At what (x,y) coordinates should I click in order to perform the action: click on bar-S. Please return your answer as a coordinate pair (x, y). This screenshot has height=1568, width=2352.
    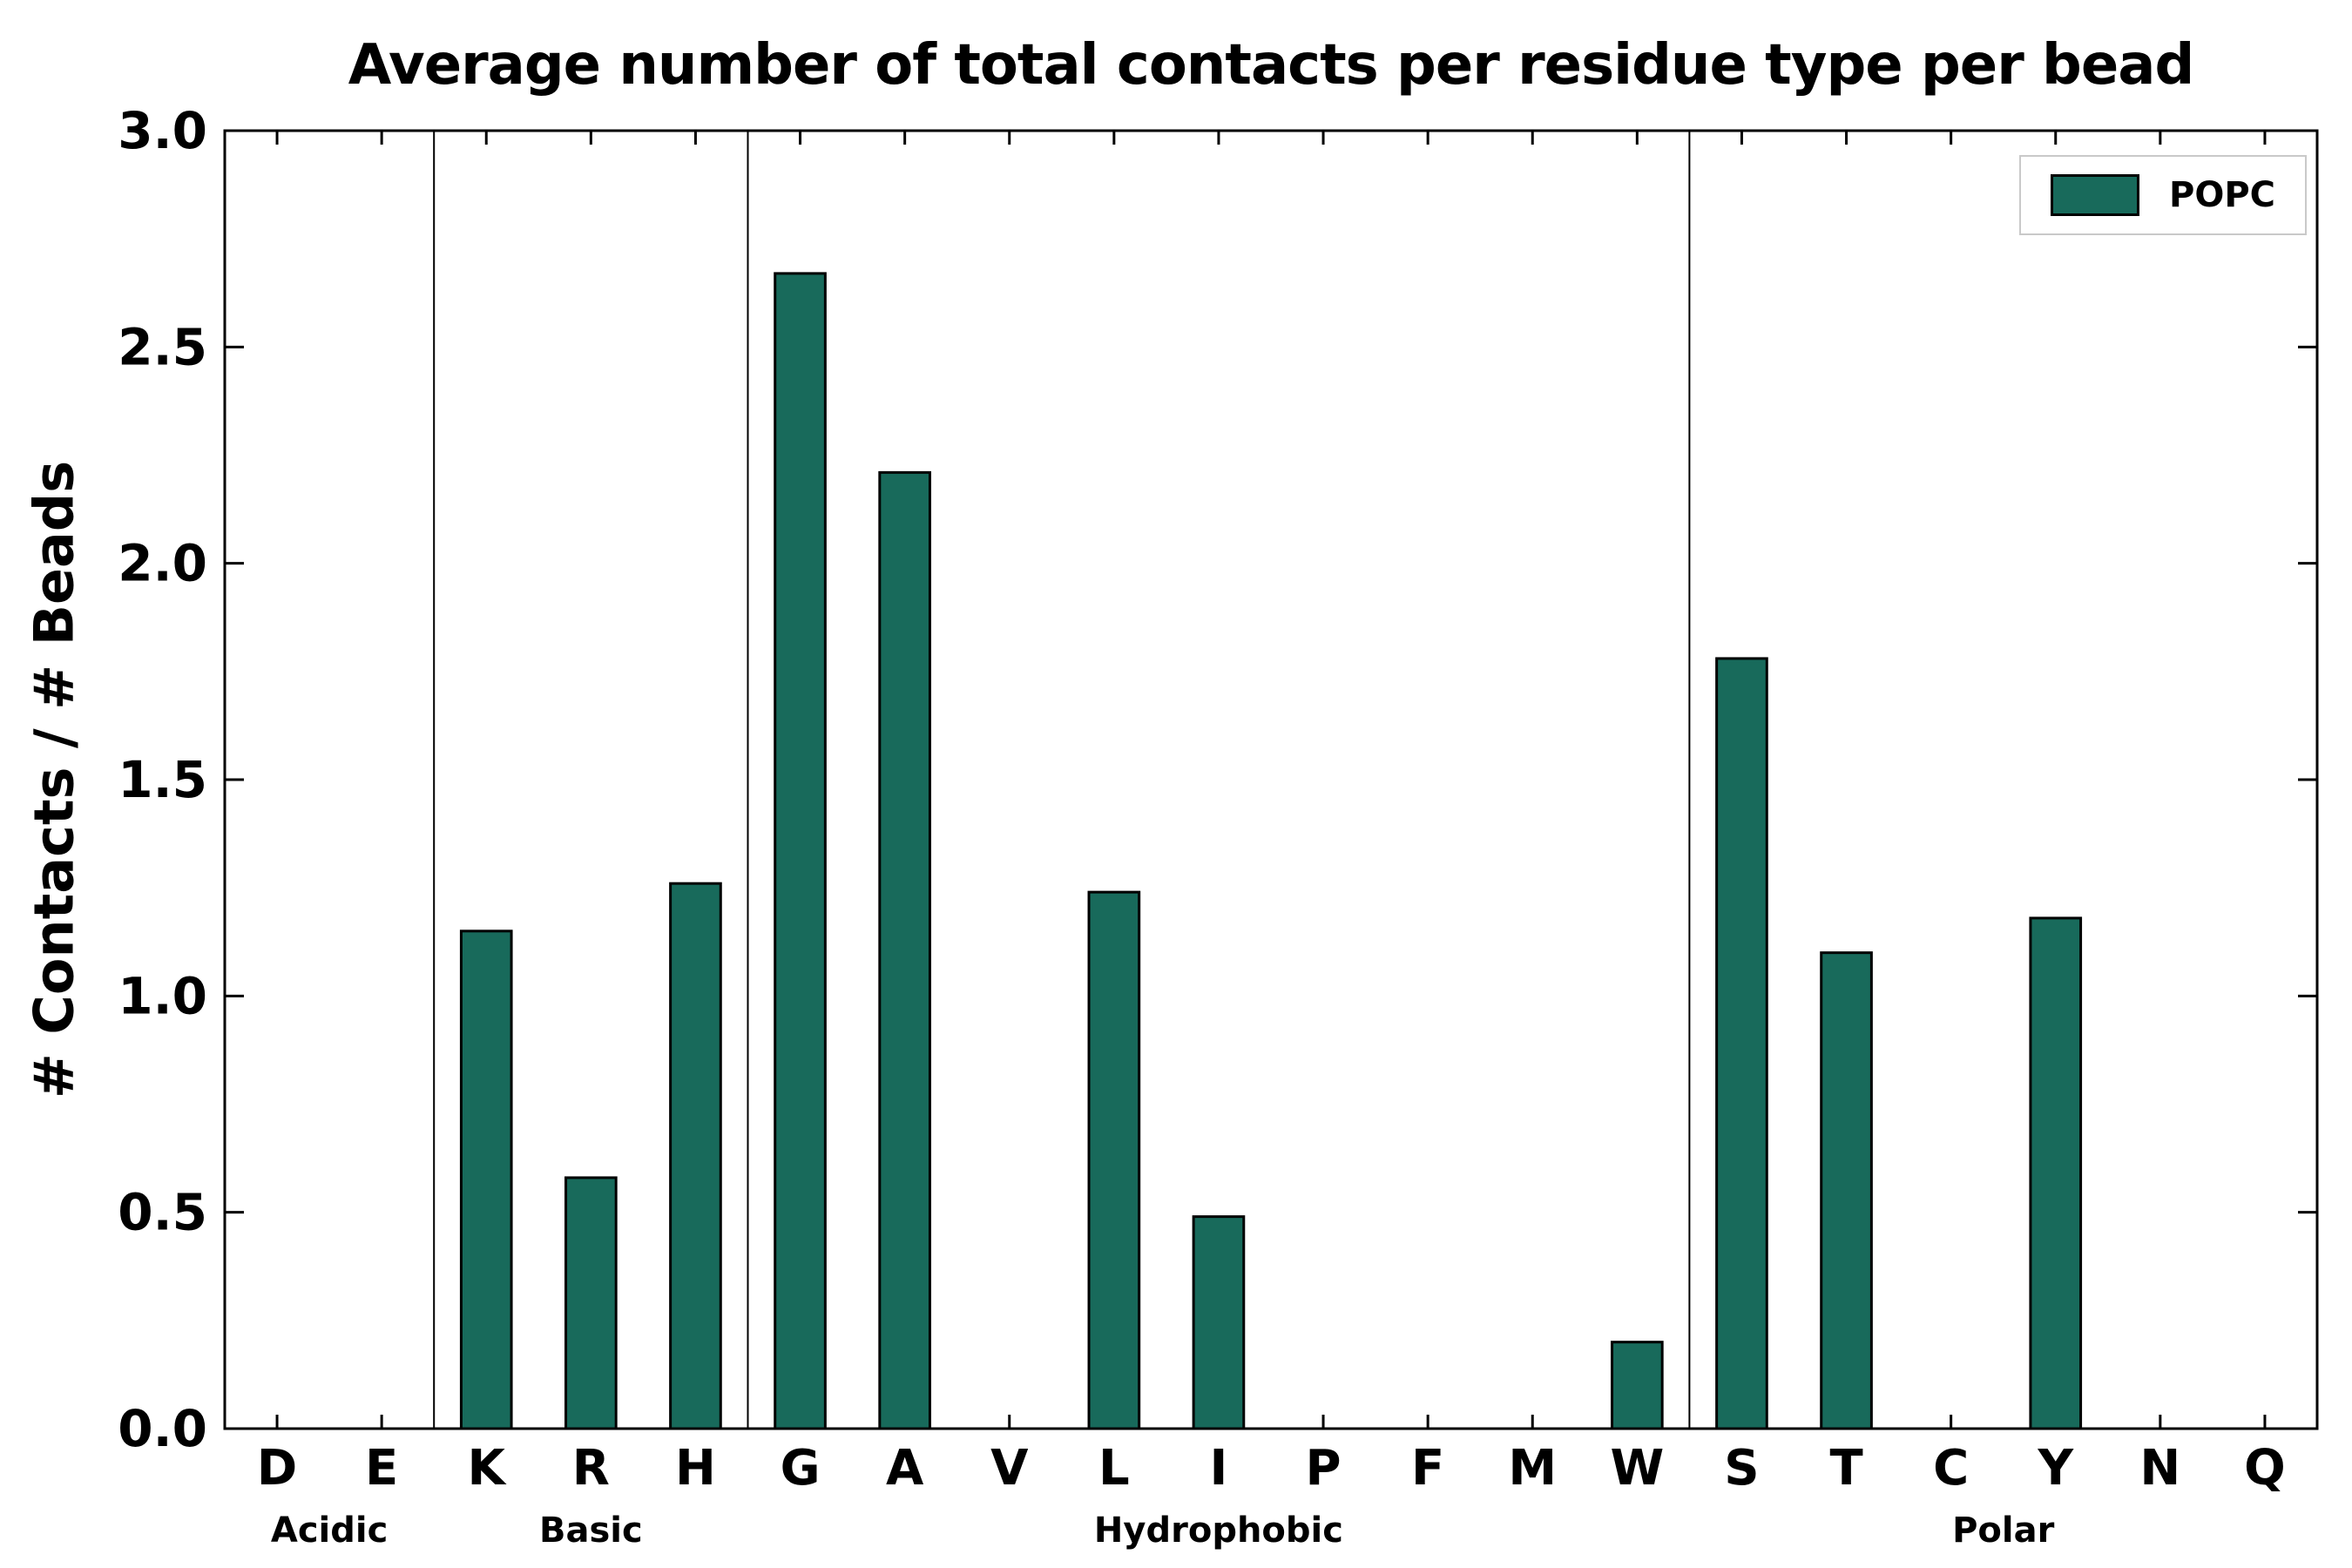
    Looking at the image, I should click on (1742, 1044).